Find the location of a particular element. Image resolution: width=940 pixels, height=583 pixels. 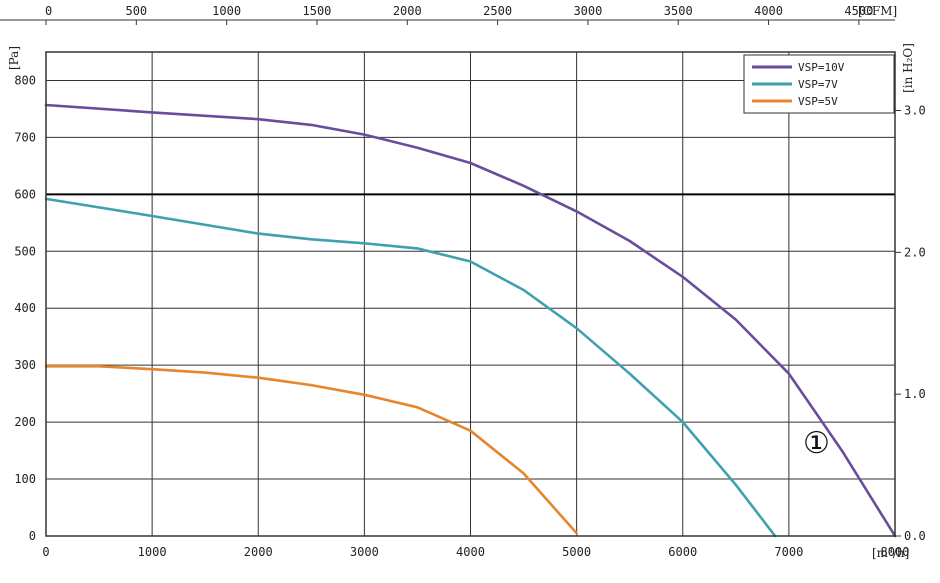

x-bottom-tick-1000: 1000 is located at coordinates (152, 552).